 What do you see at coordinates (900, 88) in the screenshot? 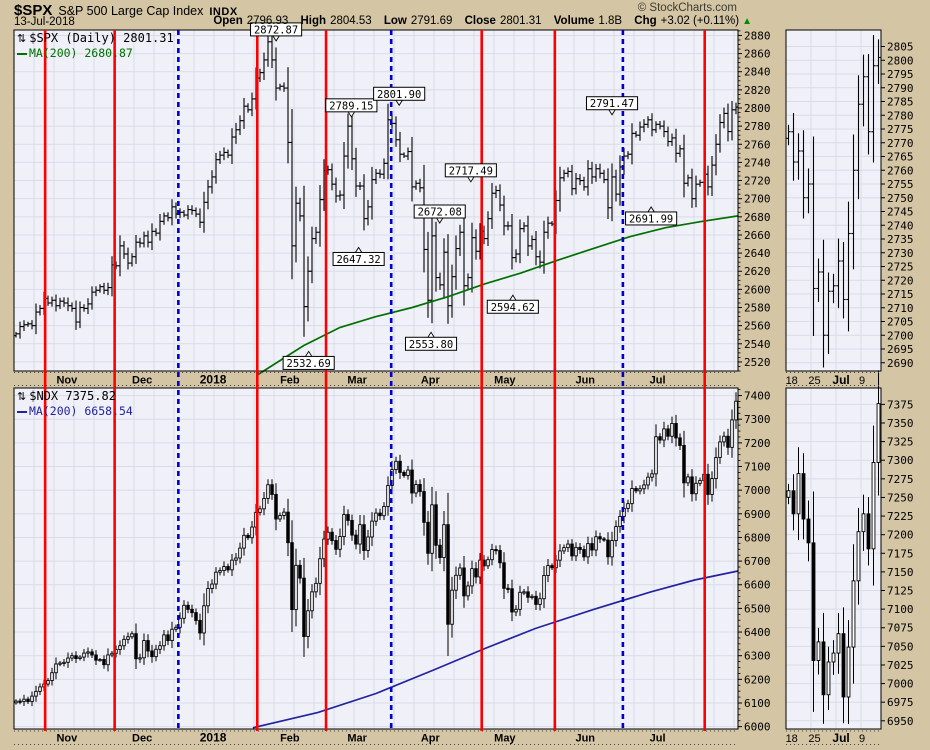
I see `y-axis-label: 2790` at bounding box center [900, 88].